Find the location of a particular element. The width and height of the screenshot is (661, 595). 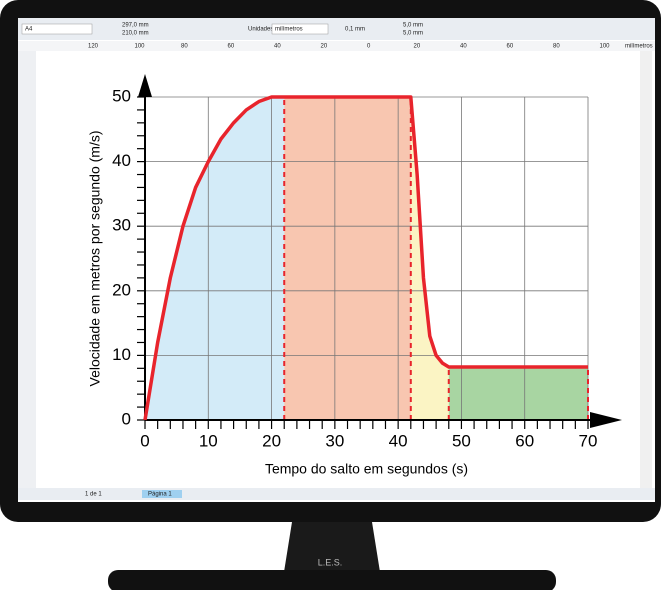

monitor-base is located at coordinates (332, 581).